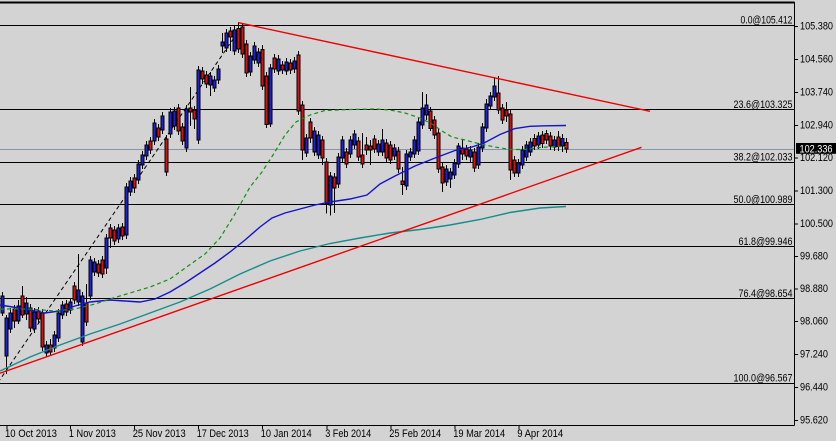 The height and width of the screenshot is (441, 836). What do you see at coordinates (816, 92) in the screenshot?
I see `svg-text: 103.740` at bounding box center [816, 92].